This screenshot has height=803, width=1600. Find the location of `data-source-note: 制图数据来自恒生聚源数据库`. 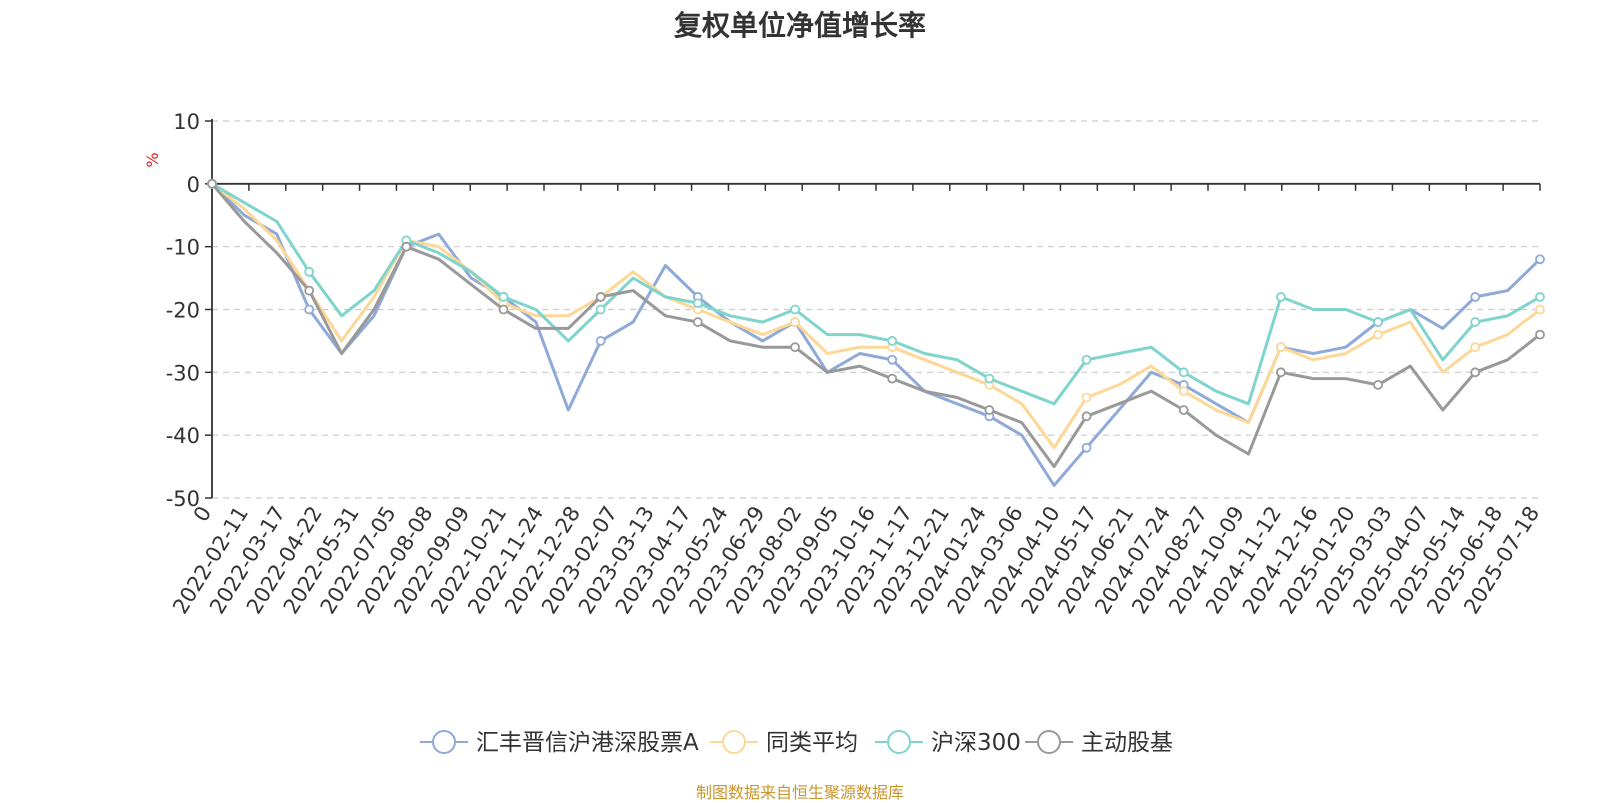

data-source-note: 制图数据来自恒生聚源数据库 is located at coordinates (799, 792).